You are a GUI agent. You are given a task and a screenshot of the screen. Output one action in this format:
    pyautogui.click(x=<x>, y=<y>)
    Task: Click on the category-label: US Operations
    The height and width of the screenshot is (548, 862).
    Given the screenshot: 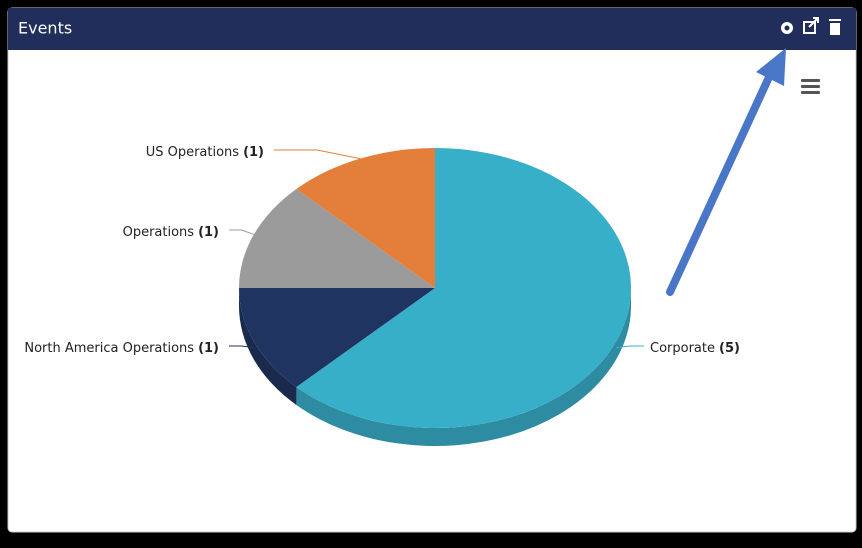 What is the action you would take?
    pyautogui.click(x=193, y=152)
    